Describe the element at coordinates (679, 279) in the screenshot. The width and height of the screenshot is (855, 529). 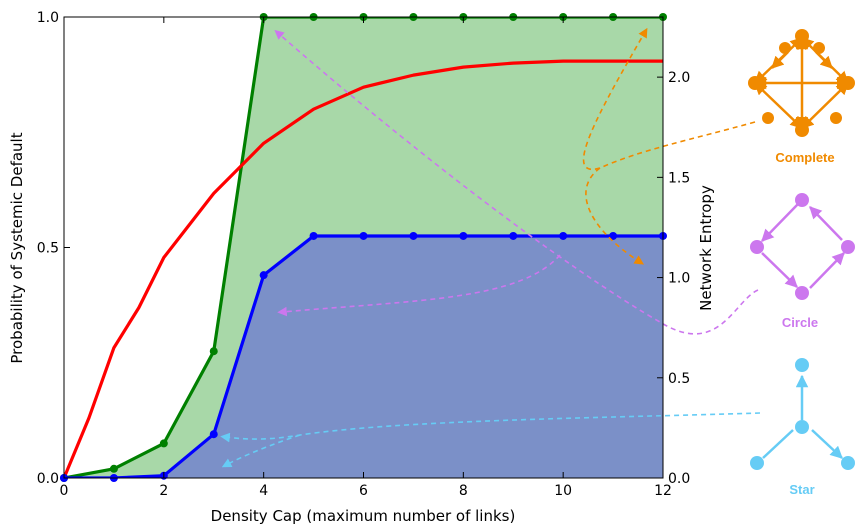
I see `y2-tick-label: 1.0` at that location.